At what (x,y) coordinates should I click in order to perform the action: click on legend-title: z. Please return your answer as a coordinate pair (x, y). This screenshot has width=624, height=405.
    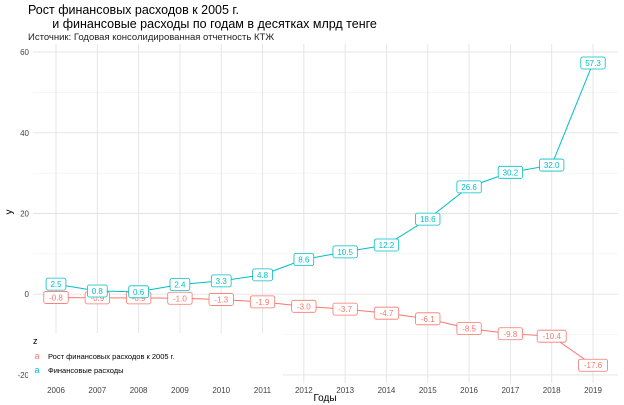
    Looking at the image, I should click on (35, 341).